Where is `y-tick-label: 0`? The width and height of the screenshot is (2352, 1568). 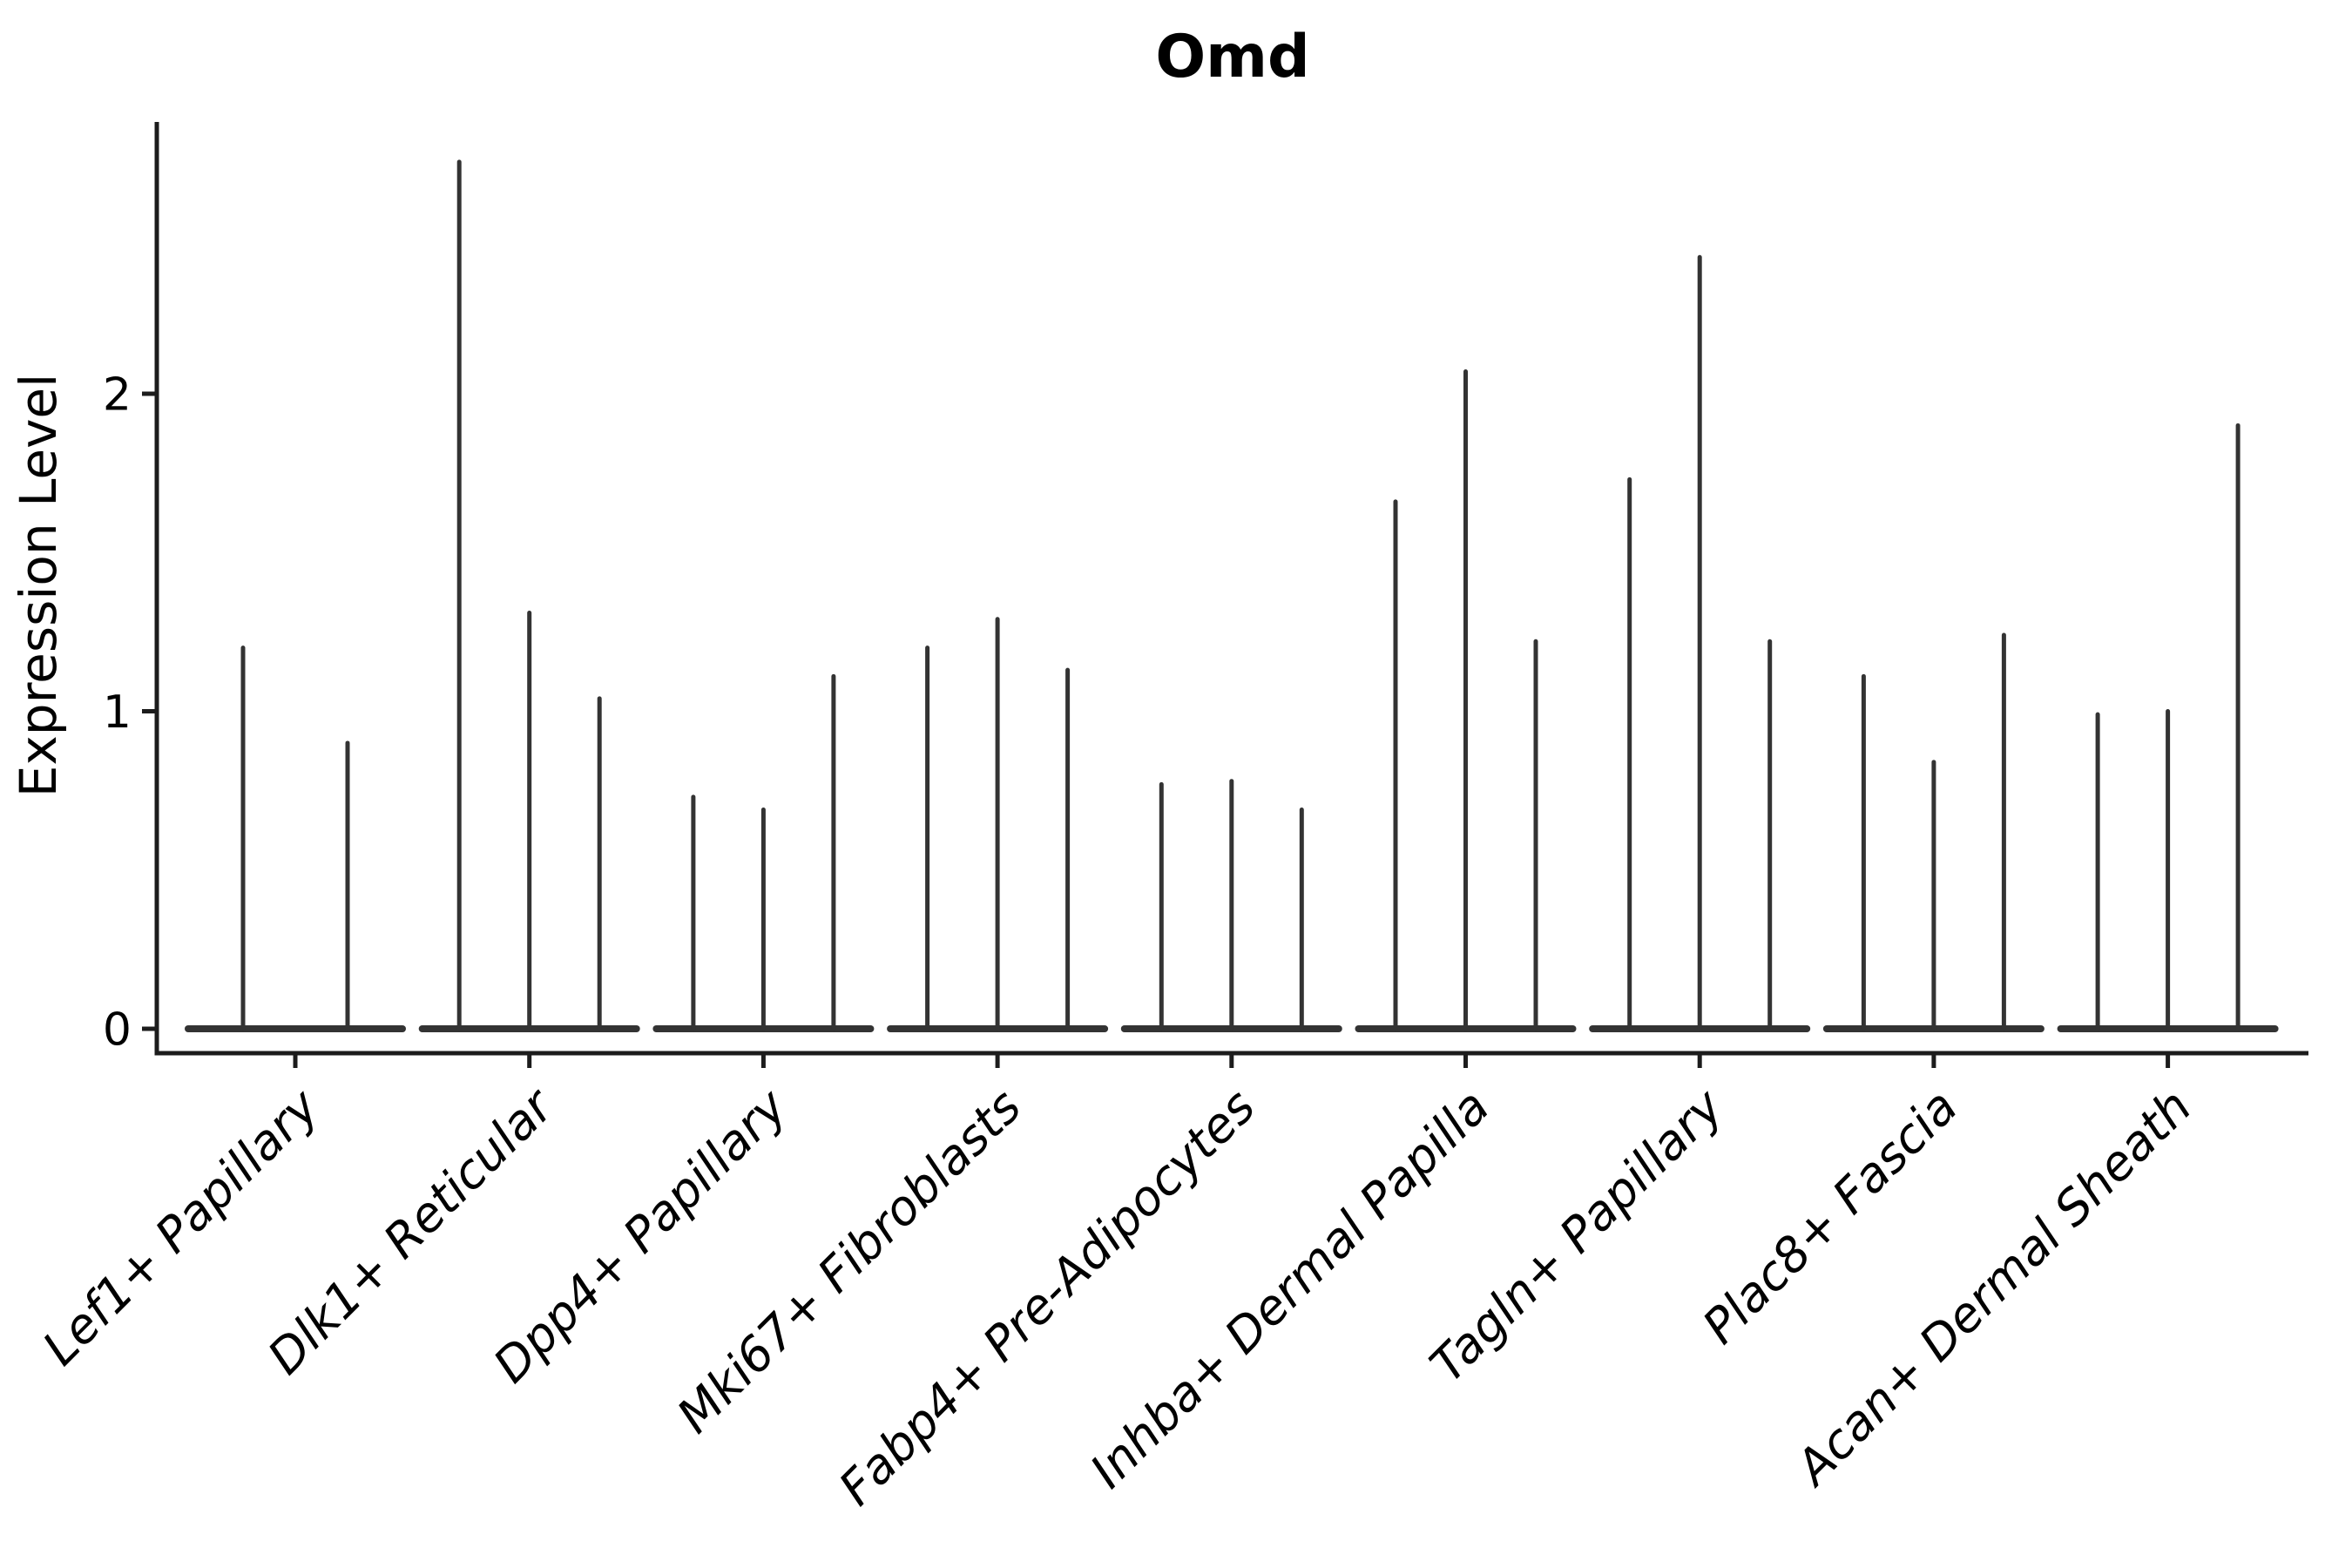
y-tick-label: 0 is located at coordinates (118, 1030).